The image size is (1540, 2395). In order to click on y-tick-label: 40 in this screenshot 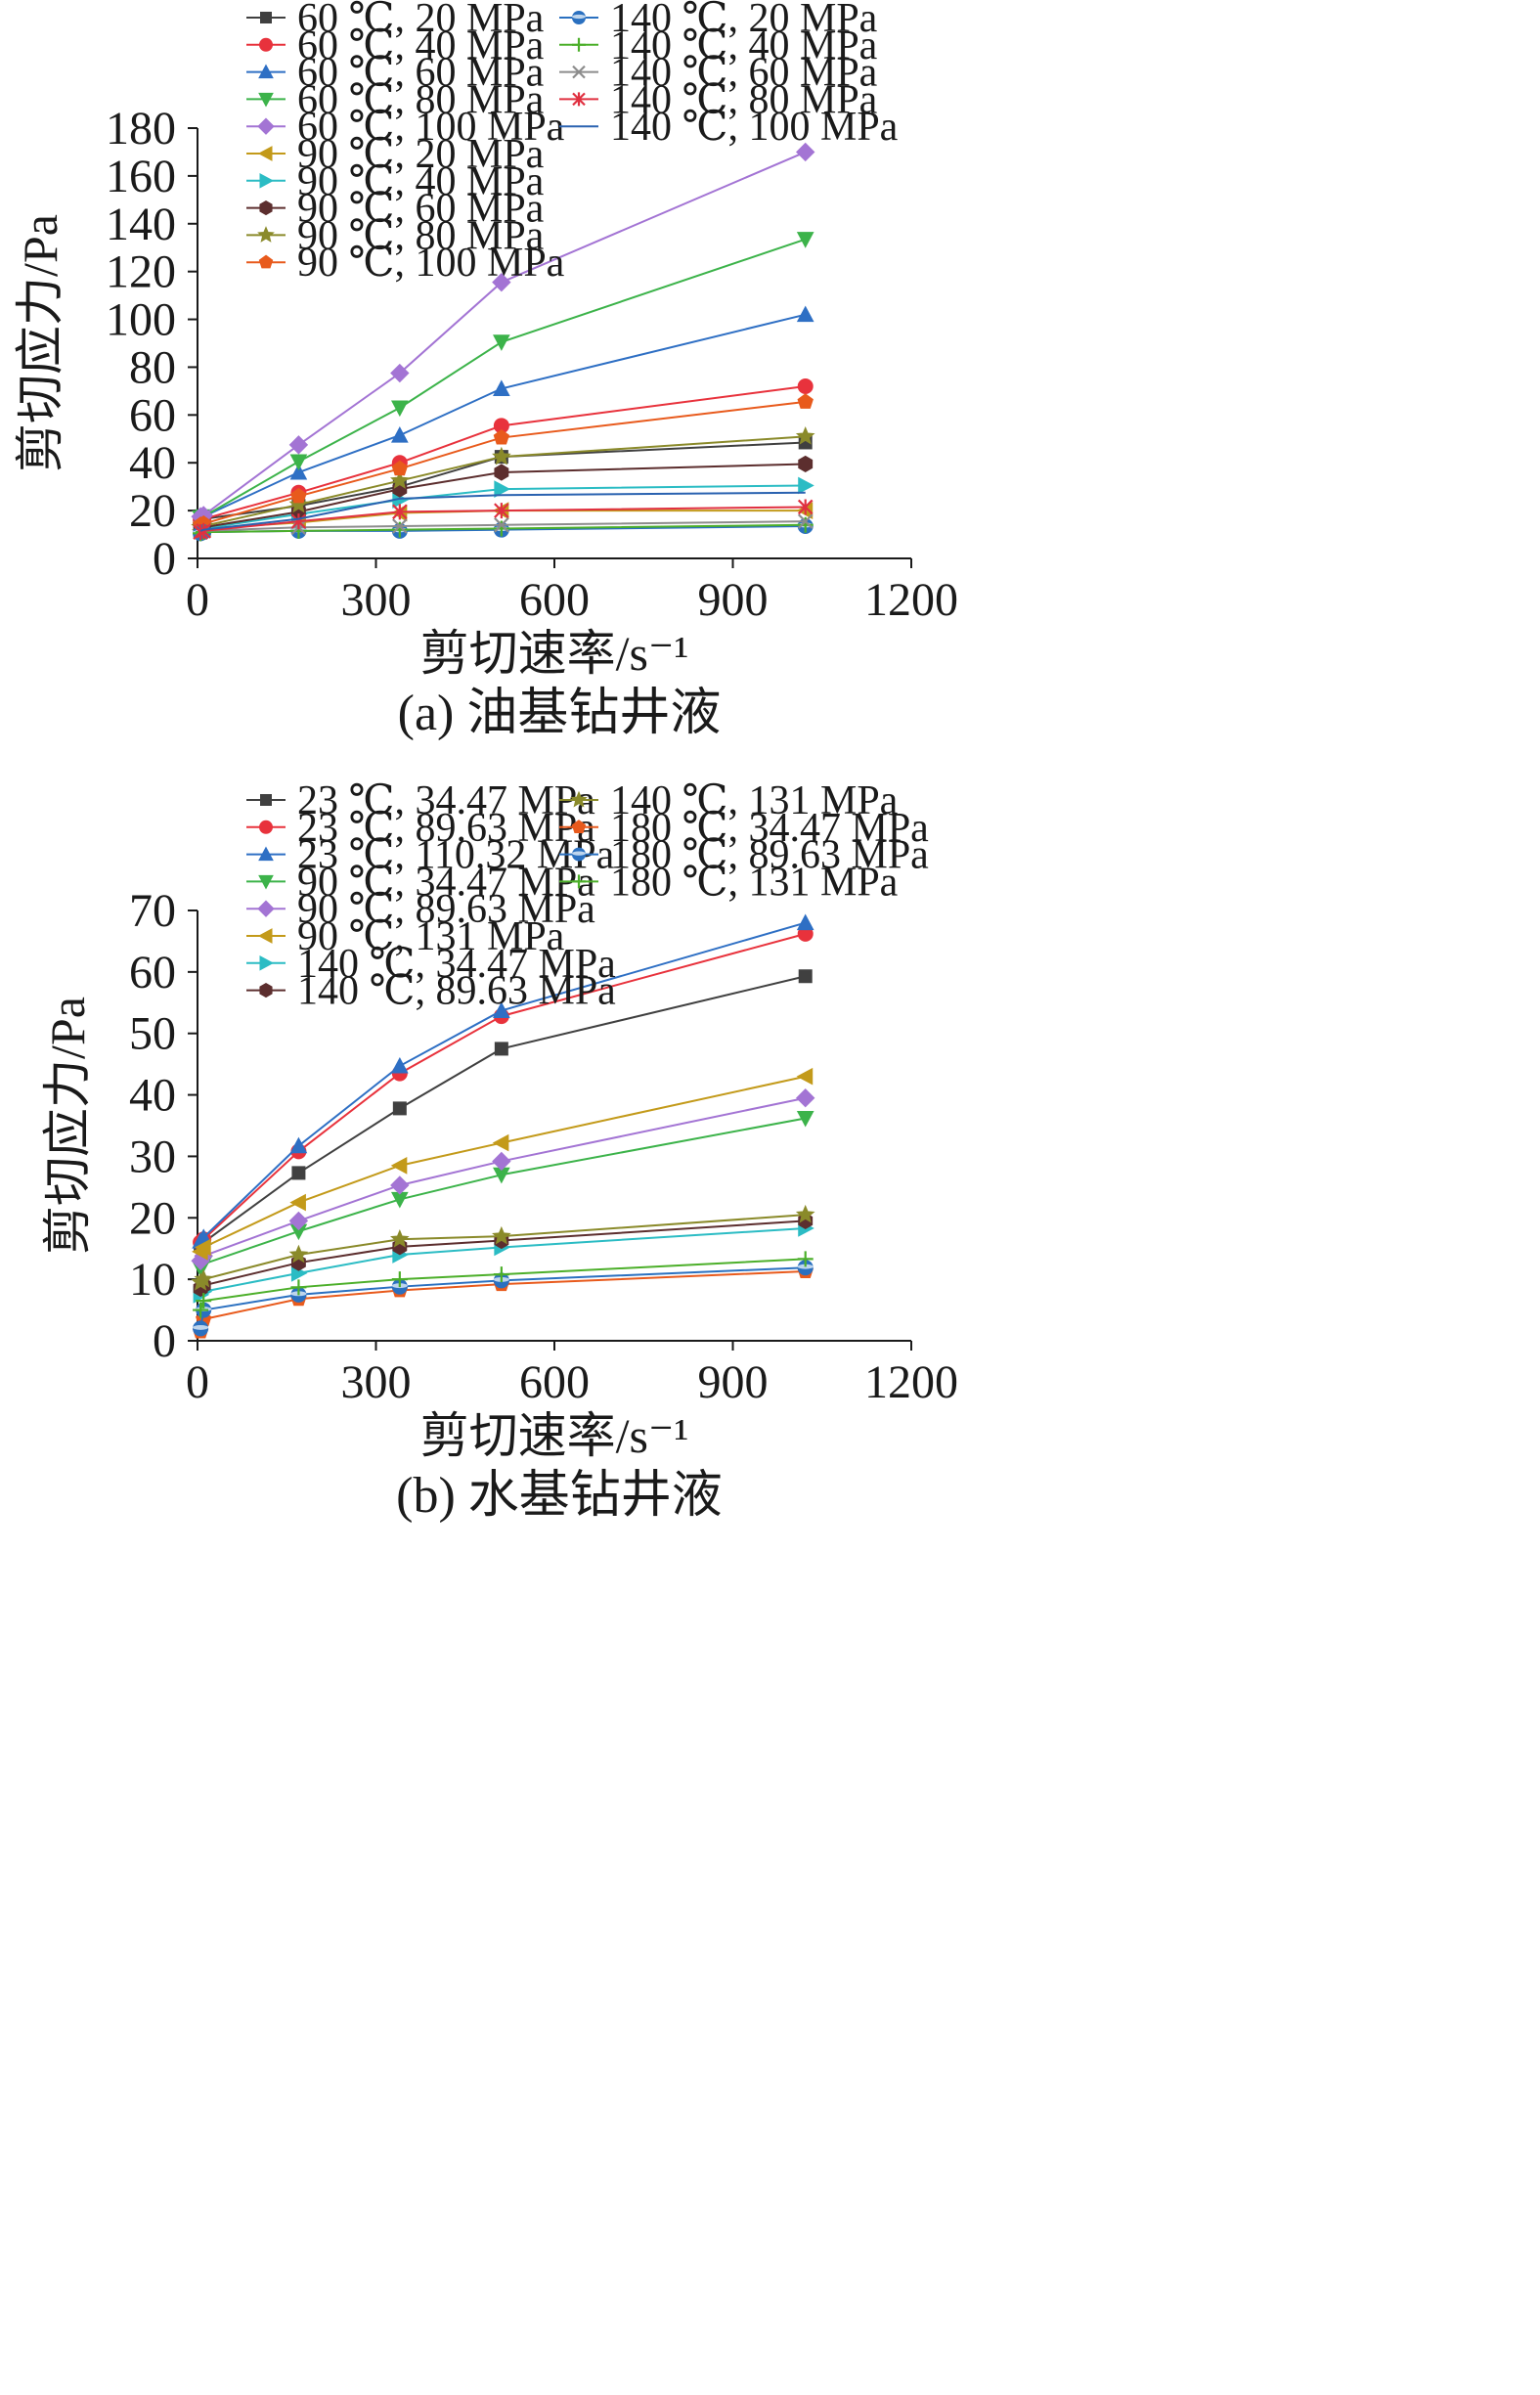, I will do `click(152, 463)`.